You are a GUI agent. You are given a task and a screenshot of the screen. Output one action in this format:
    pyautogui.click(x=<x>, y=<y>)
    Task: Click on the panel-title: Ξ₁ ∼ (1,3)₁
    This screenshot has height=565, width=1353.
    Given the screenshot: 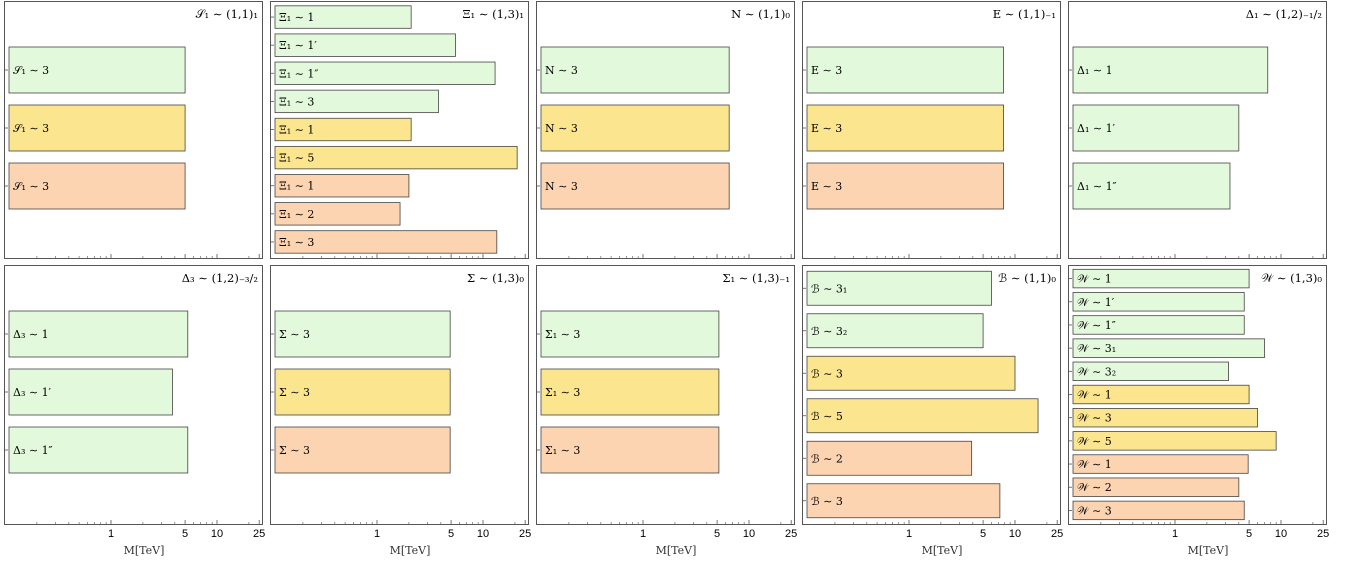 What is the action you would take?
    pyautogui.click(x=493, y=14)
    